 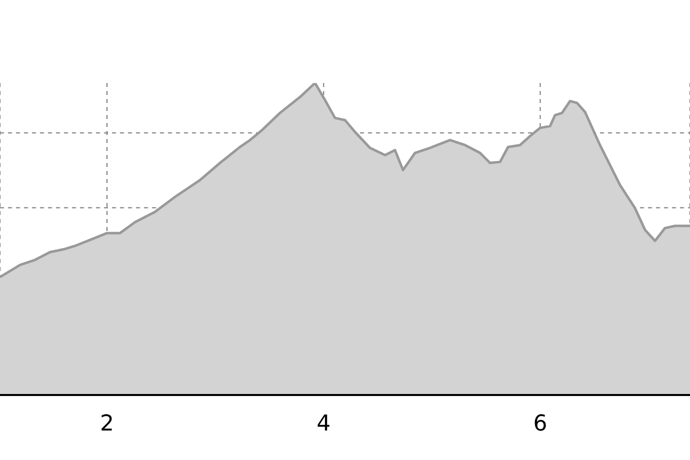 I want to click on x-tick-label: 6, so click(x=540, y=424).